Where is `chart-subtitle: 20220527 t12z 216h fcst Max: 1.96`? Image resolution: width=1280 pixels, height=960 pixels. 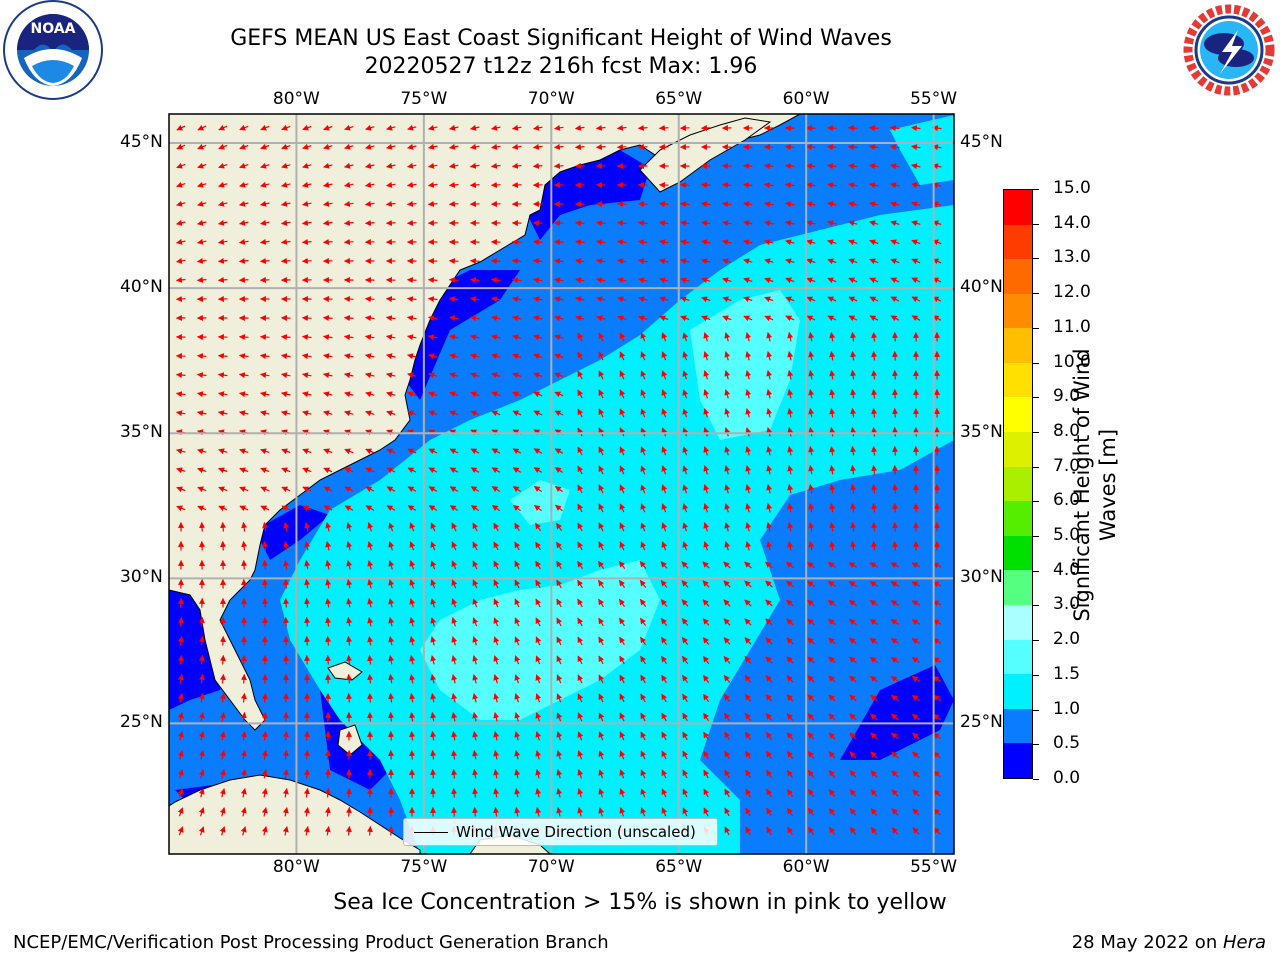 chart-subtitle: 20220527 t12z 216h fcst Max: 1.96 is located at coordinates (561, 66).